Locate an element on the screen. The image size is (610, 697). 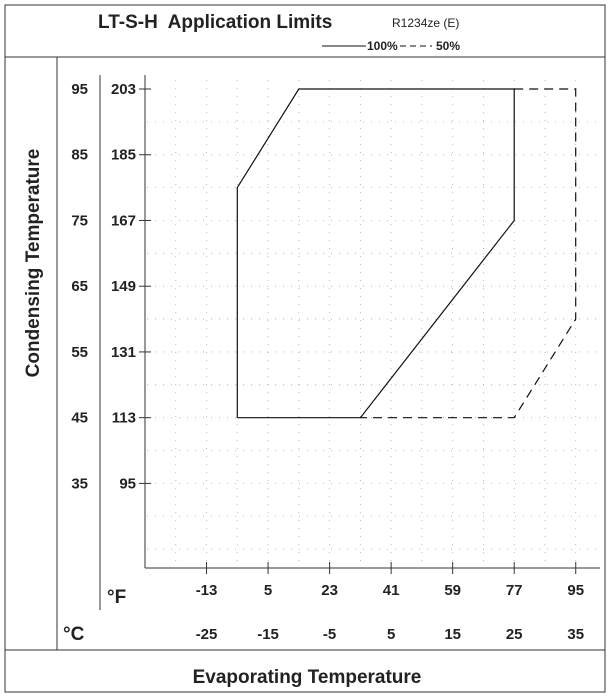
y-tick-label-f: 149 is located at coordinates (123, 286).